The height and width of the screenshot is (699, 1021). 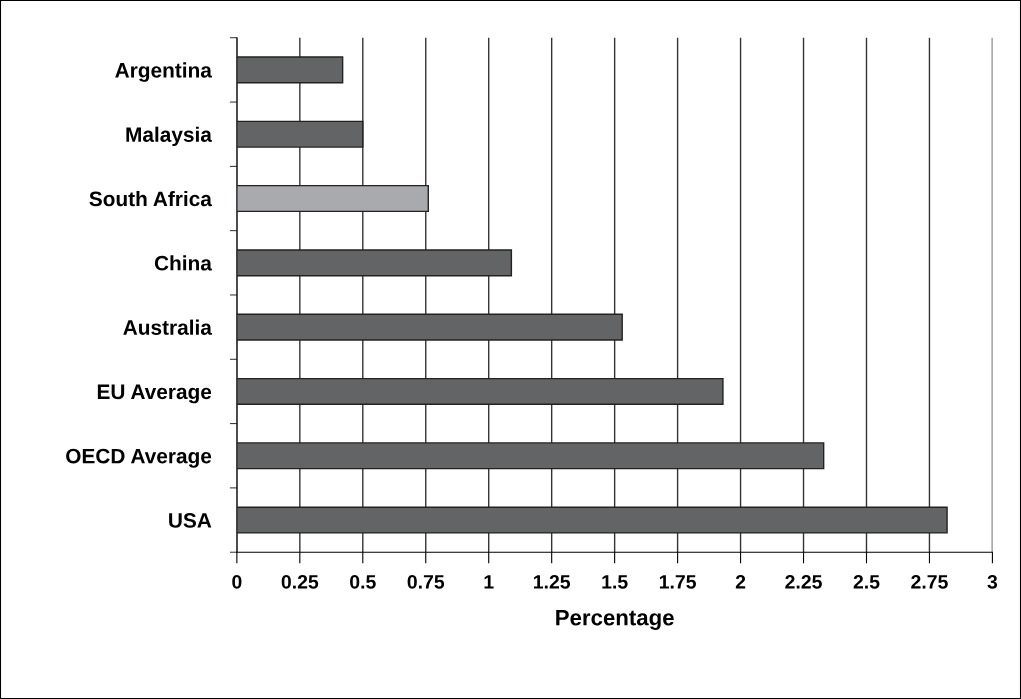 I want to click on x-tick-label: 2.75, so click(x=929, y=581).